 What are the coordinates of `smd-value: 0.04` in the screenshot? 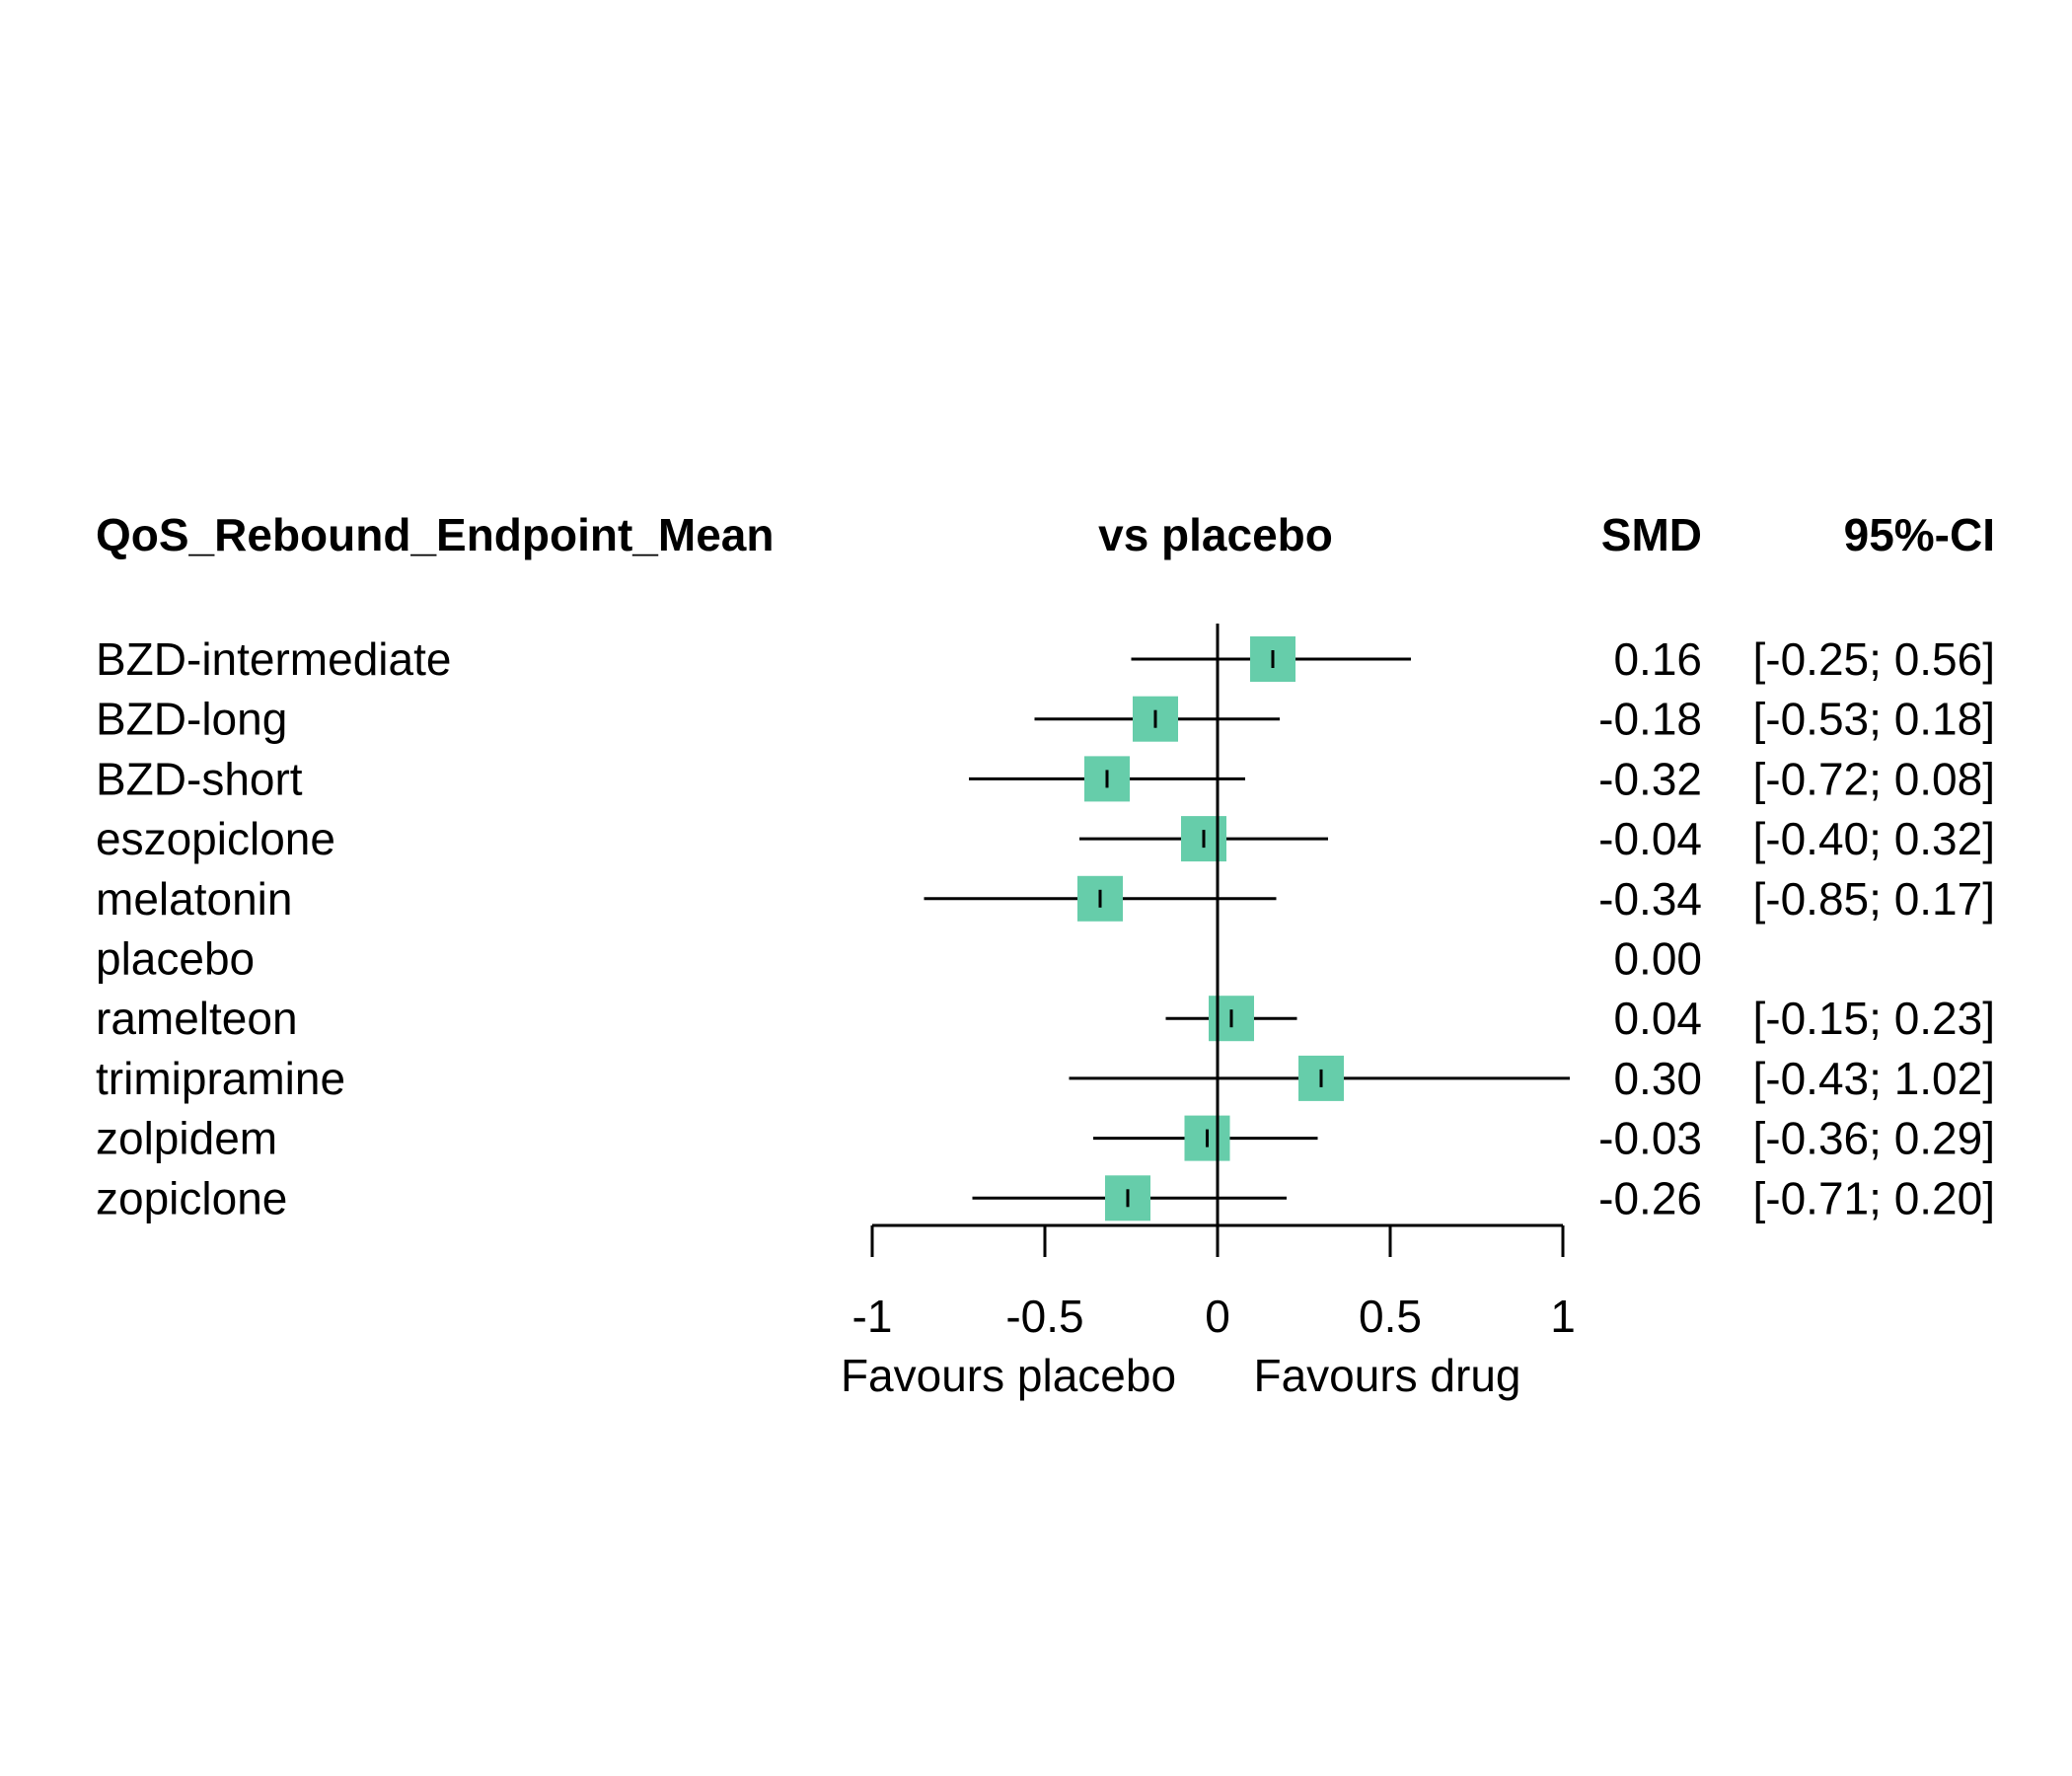 It's located at (1658, 1018).